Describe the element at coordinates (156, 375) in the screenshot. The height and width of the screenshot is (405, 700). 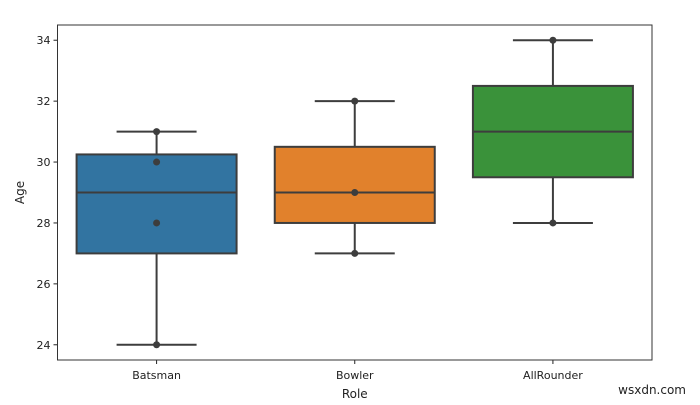
I see `x-tick-label: Batsman` at that location.